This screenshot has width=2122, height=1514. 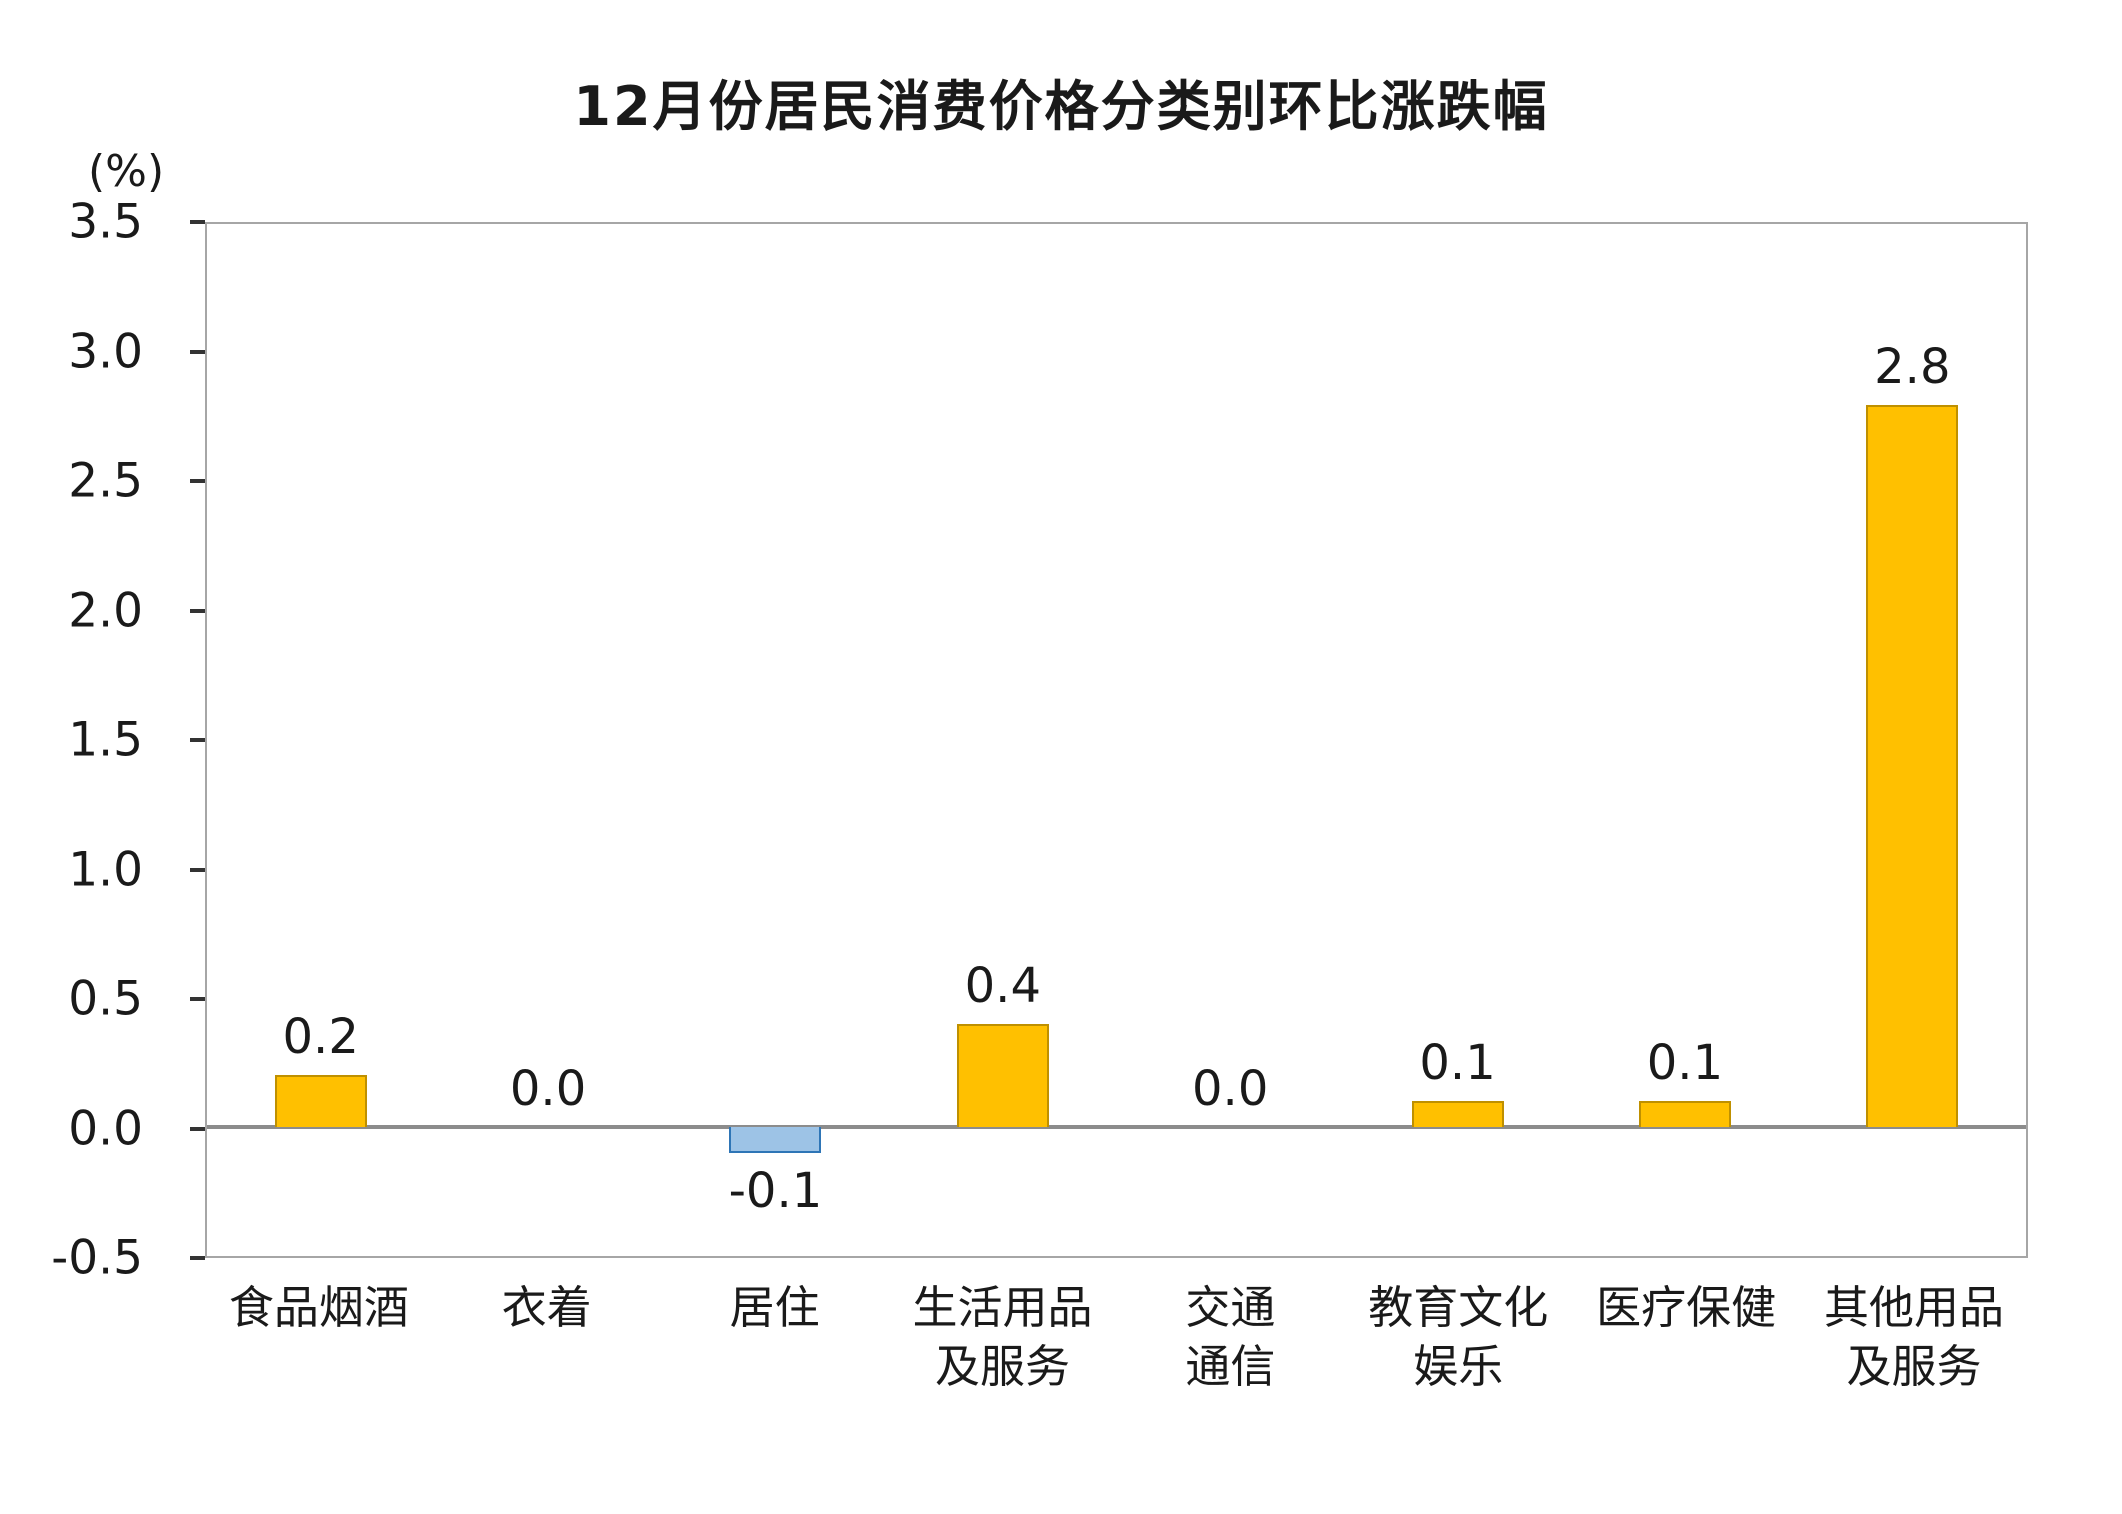 I want to click on y-axis: 3.5 3.0 2.5 2.0 1.5 1.0 0.5 0.0 -0.5, so click(x=102, y=740).